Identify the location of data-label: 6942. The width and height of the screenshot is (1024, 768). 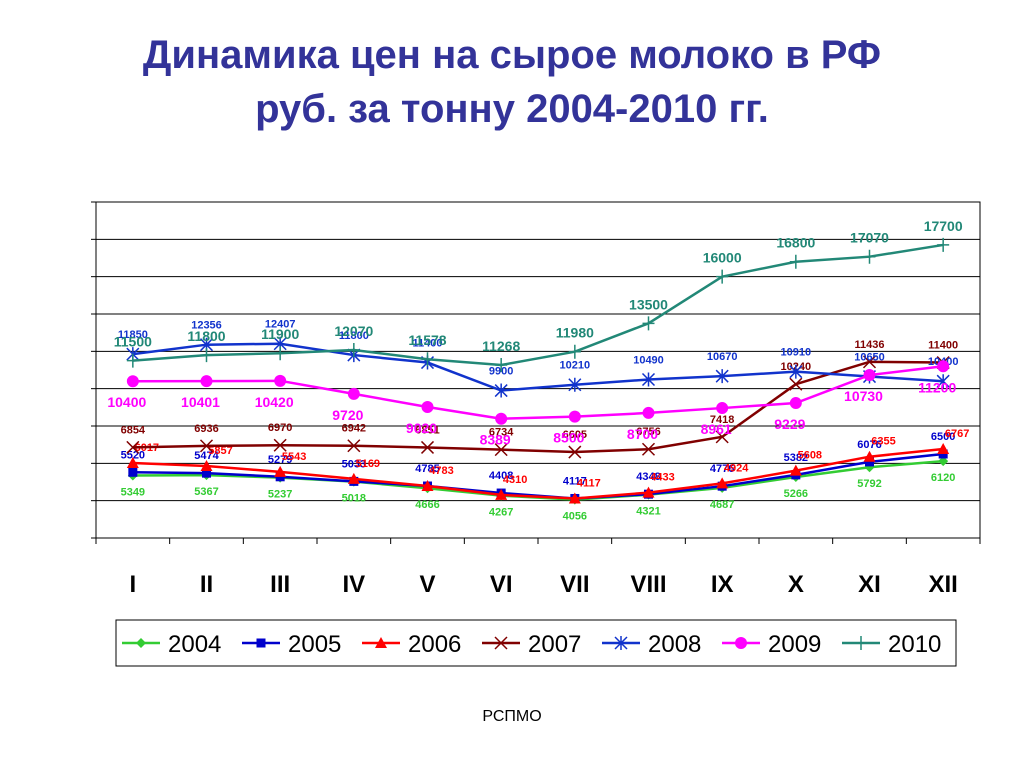
(354, 429).